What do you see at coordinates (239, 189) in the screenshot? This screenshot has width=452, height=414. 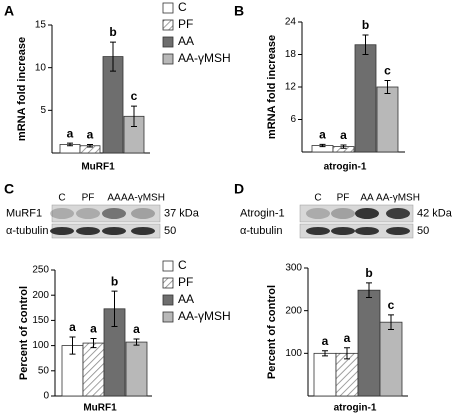 I see `panel-label: D` at bounding box center [239, 189].